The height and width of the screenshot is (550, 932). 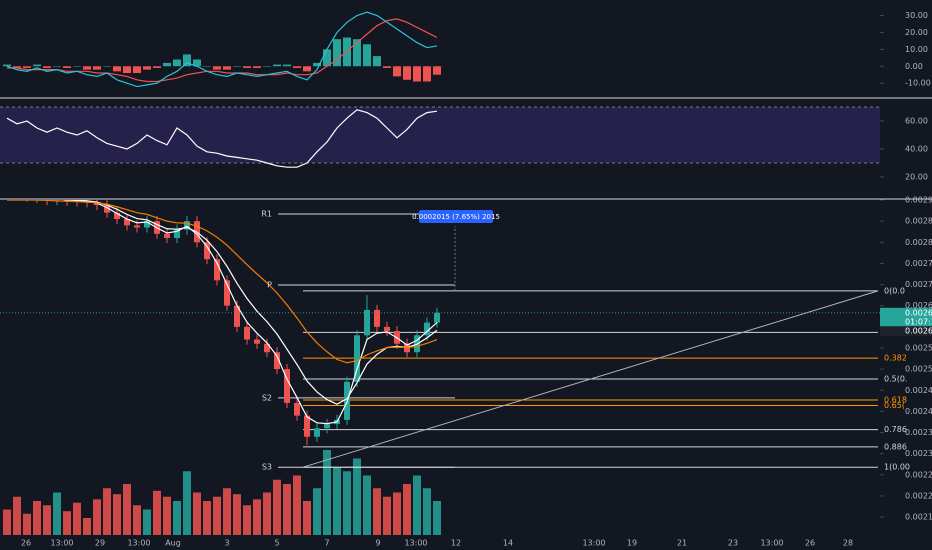 What do you see at coordinates (456, 216) in the screenshot?
I see `measure-box` at bounding box center [456, 216].